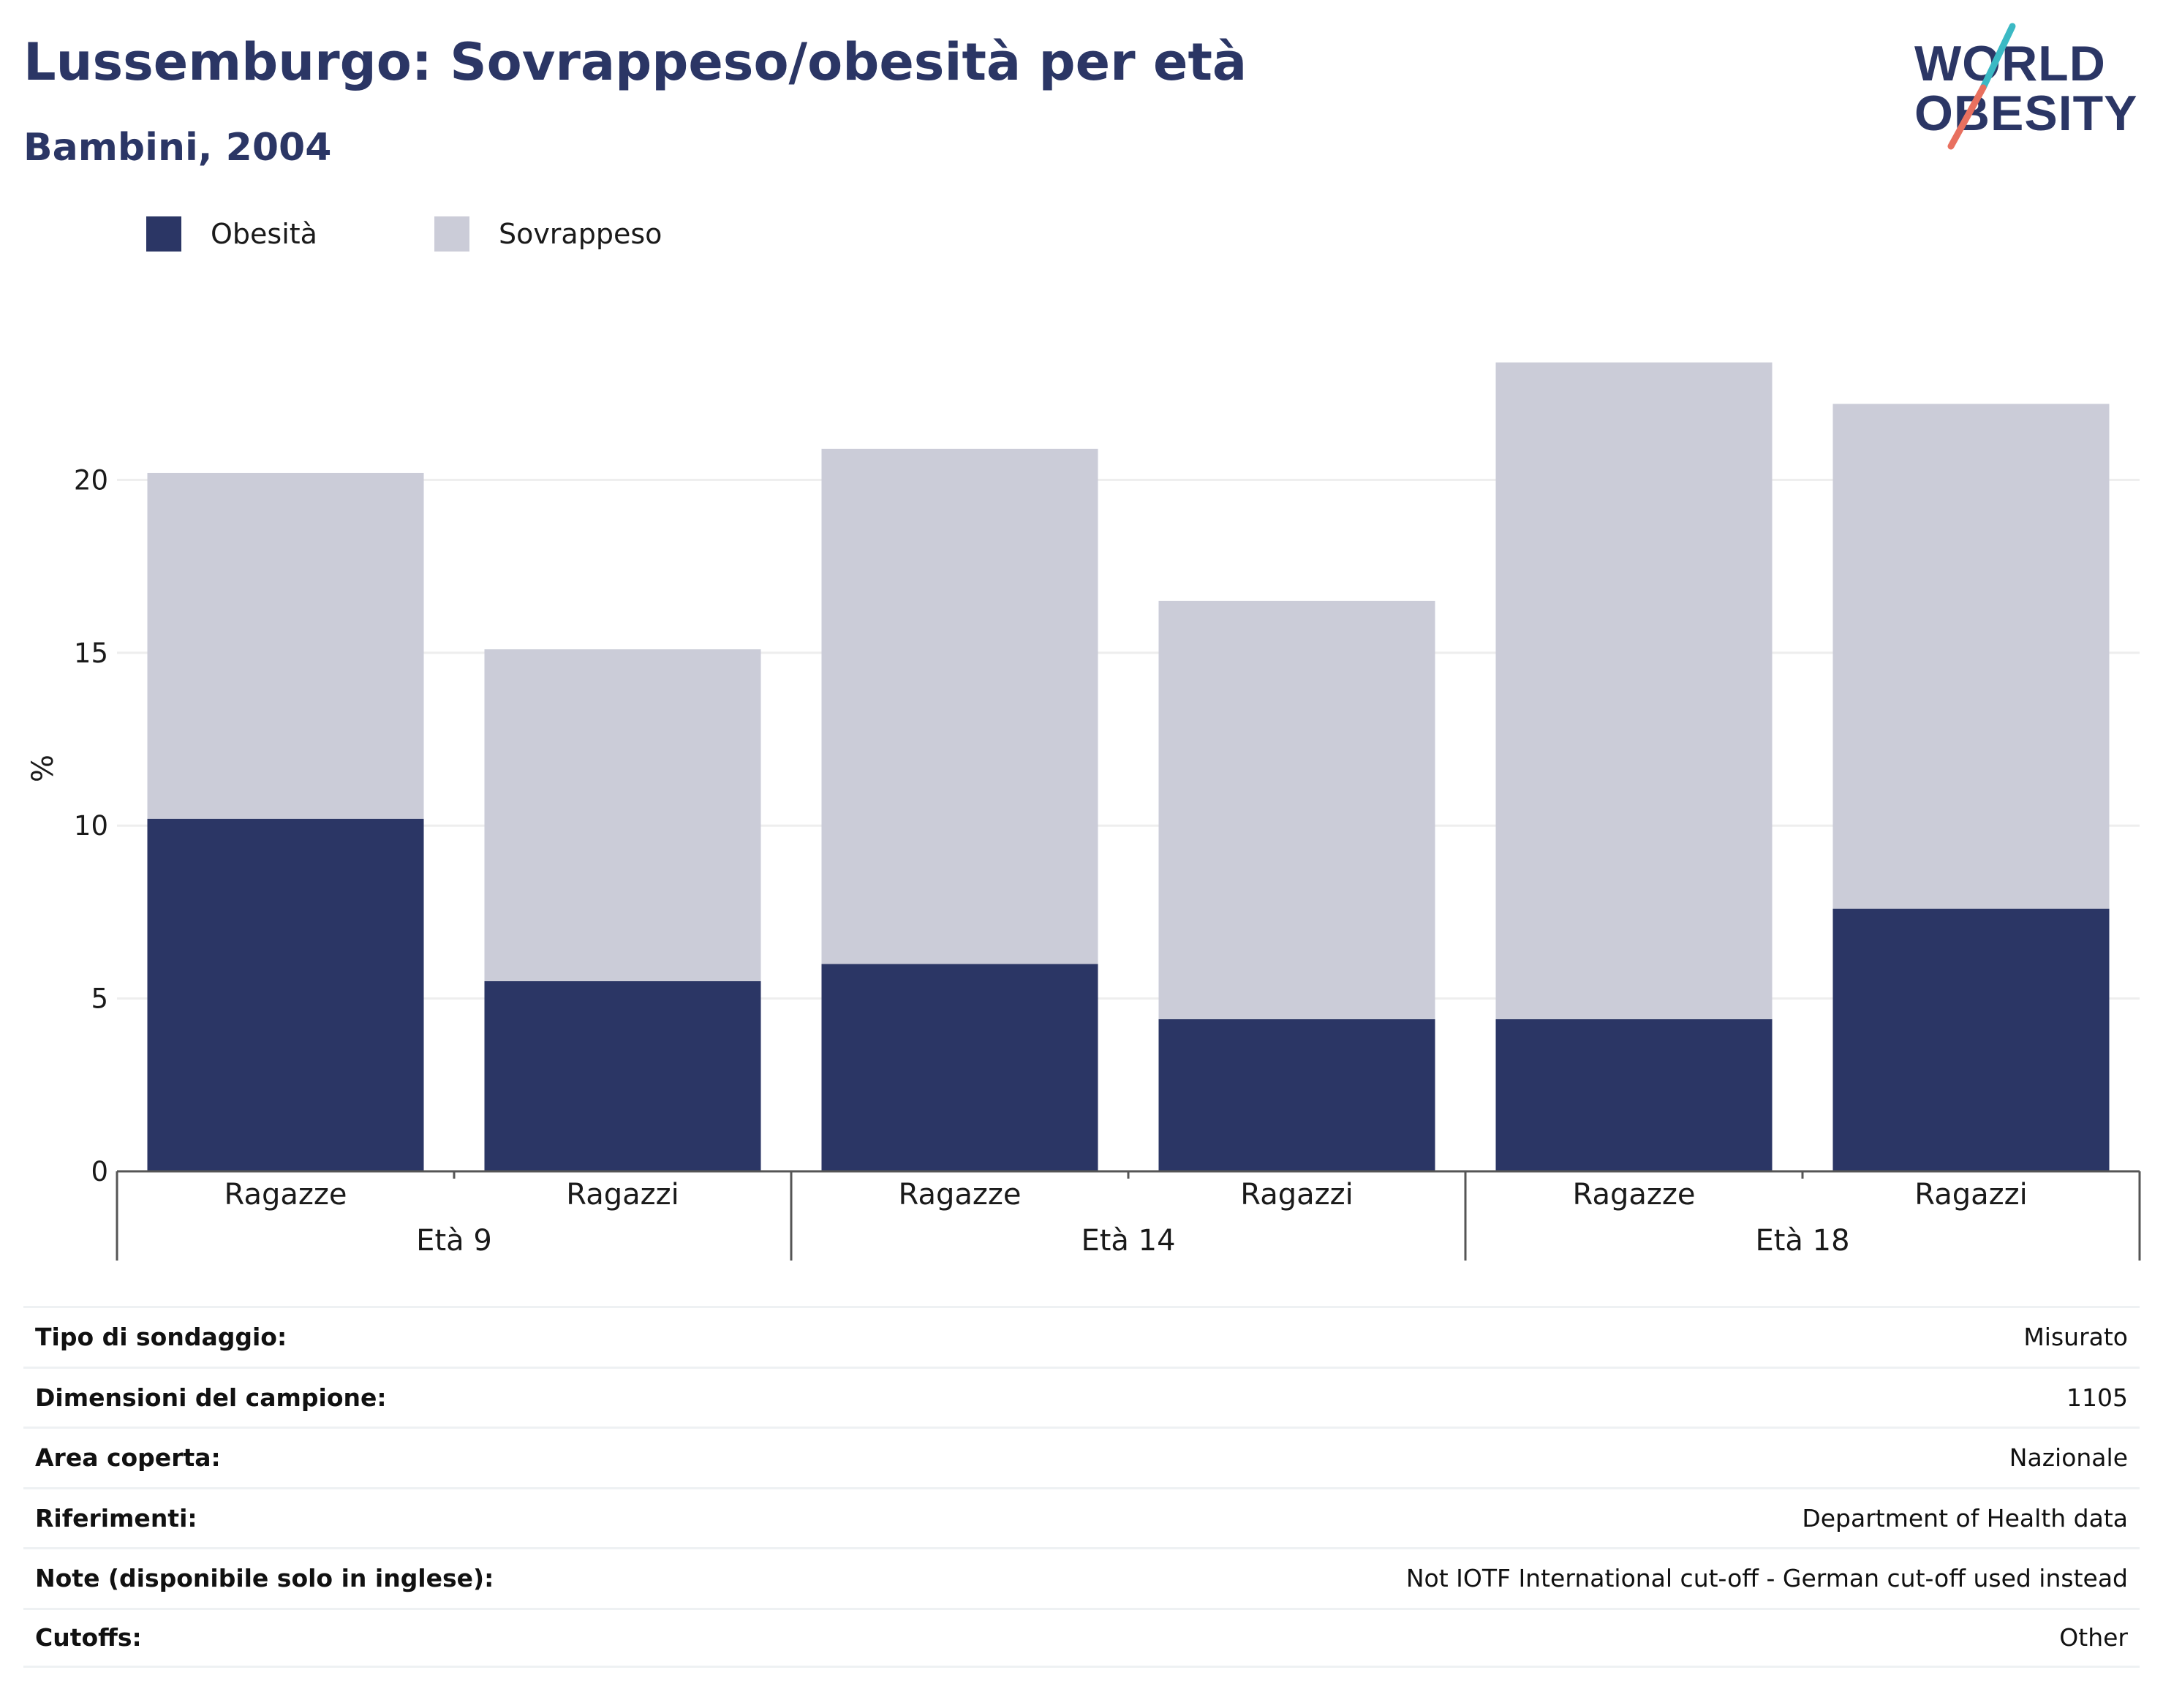  What do you see at coordinates (91, 826) in the screenshot?
I see `y-tick-label: 10` at bounding box center [91, 826].